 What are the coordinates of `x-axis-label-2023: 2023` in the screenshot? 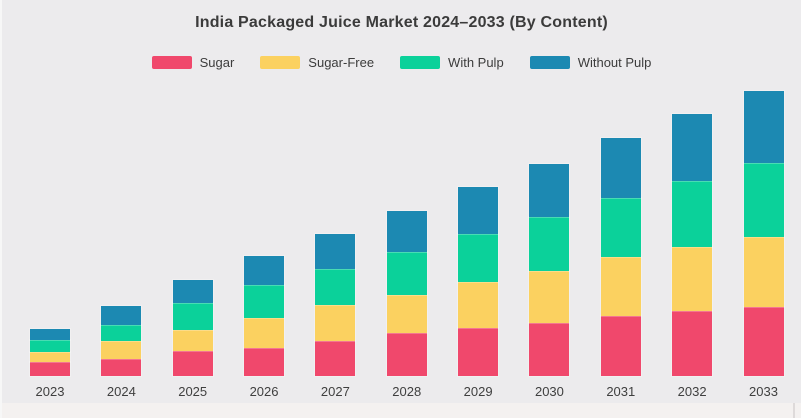 It's located at (50, 391).